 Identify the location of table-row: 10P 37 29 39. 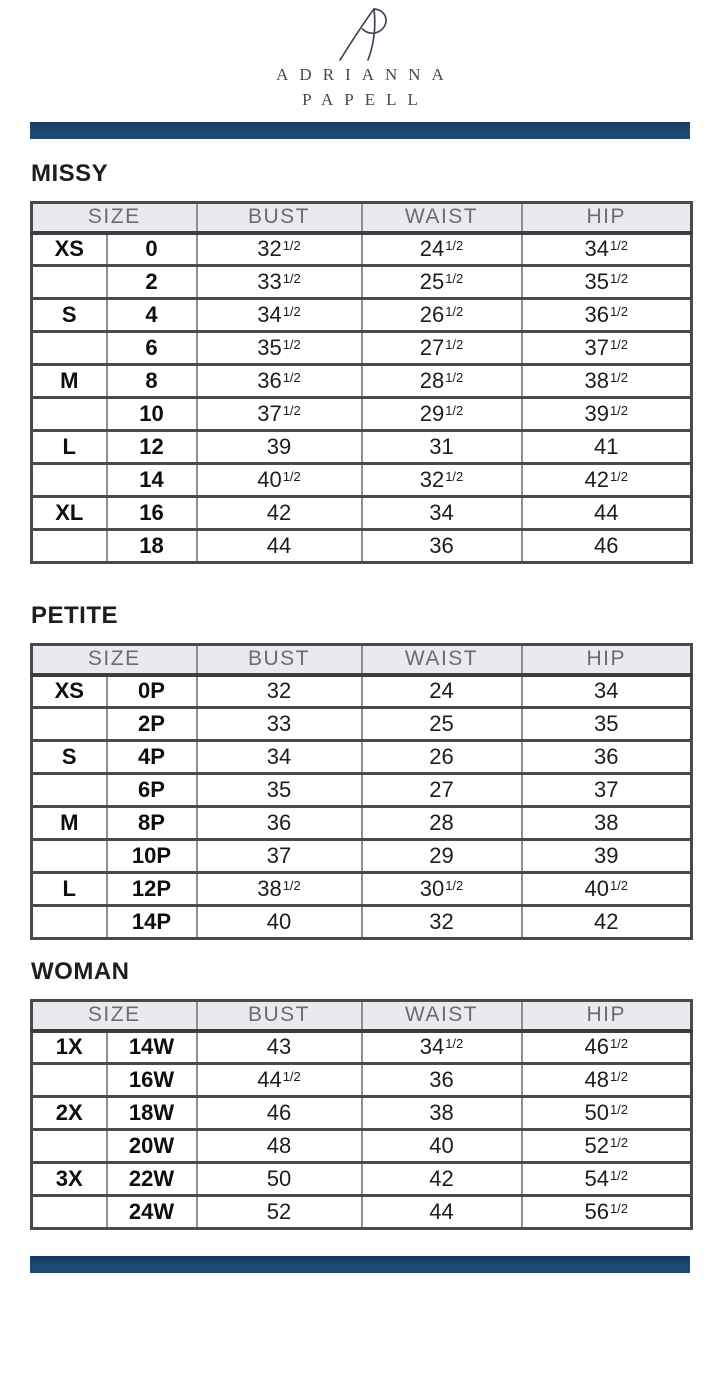
(361, 856).